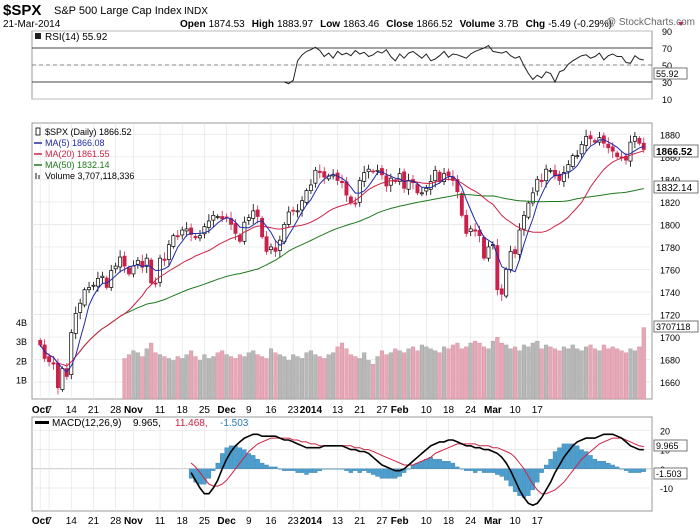 This screenshot has height=530, width=700. I want to click on rsi-panel: 90 70 50 30 10 RSI(14) 55.92 55.92, so click(359, 66).